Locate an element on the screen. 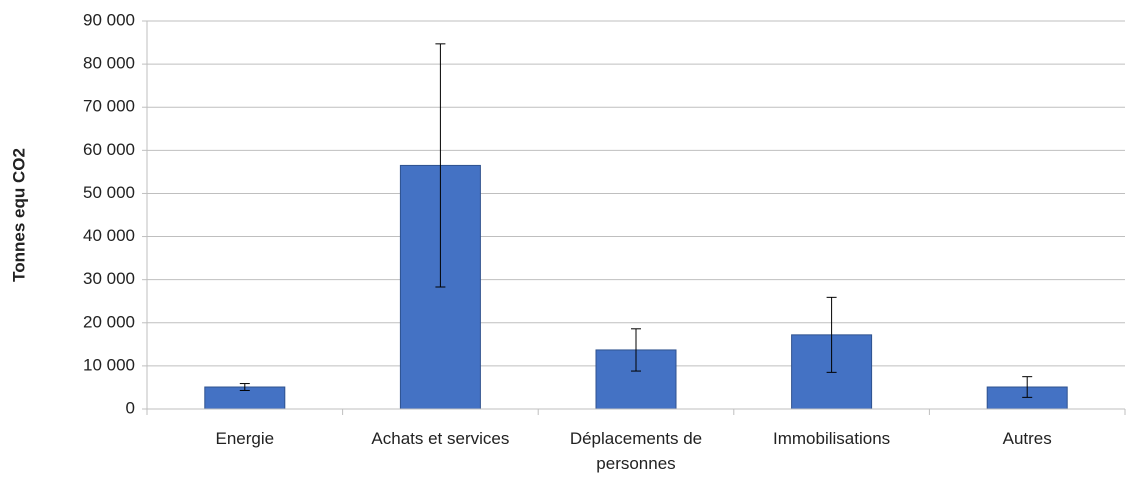 The height and width of the screenshot is (487, 1130). y-tick-label: 40 000 is located at coordinates (109, 235).